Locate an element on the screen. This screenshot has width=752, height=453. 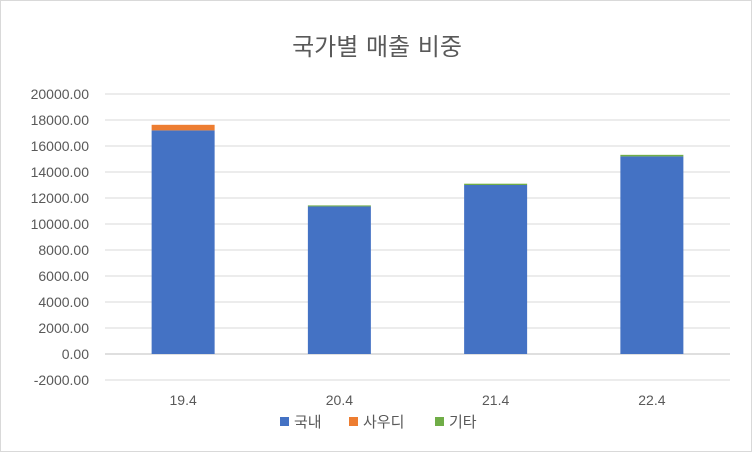
y-tick-label: 12000.00 is located at coordinates (60, 198).